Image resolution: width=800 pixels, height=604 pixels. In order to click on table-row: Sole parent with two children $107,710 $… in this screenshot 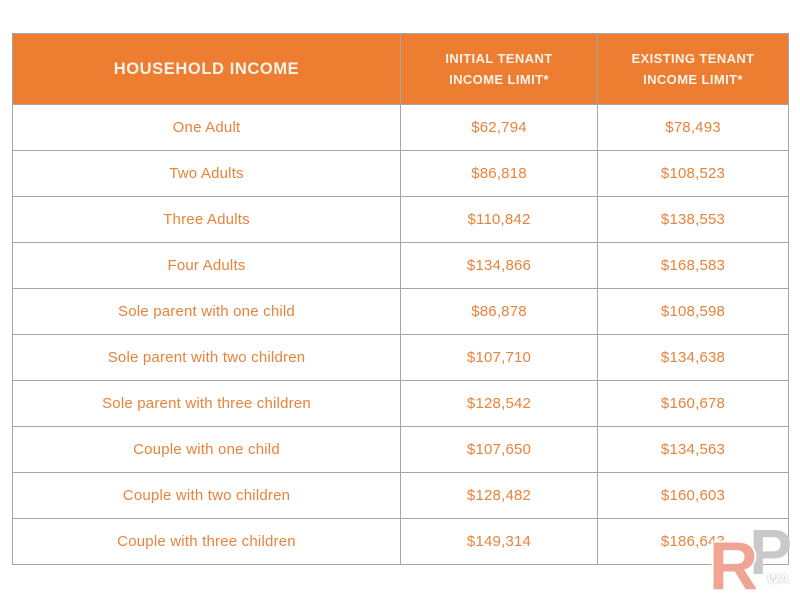, I will do `click(400, 357)`.